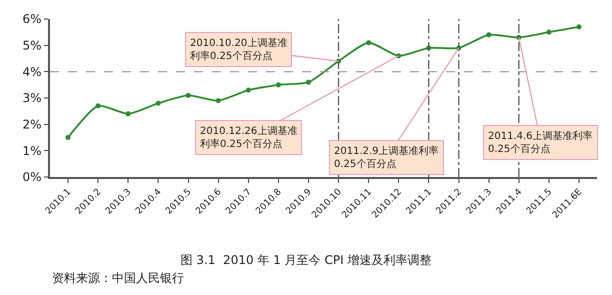  I want to click on y-tick-label: 2%, so click(32, 125).